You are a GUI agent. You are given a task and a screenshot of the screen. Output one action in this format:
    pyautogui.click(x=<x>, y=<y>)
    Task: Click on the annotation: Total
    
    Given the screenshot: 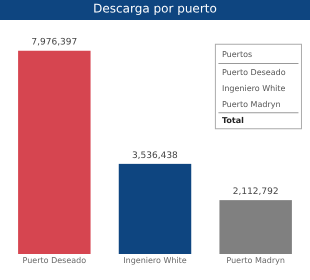 What is the action you would take?
    pyautogui.click(x=233, y=120)
    